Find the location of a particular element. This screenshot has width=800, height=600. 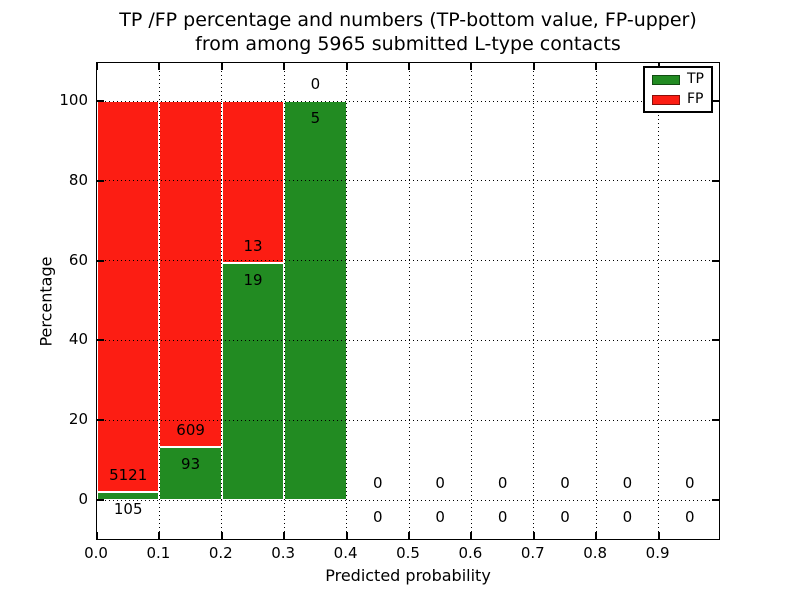

annotation-fp-6: 0 is located at coordinates (502, 483).